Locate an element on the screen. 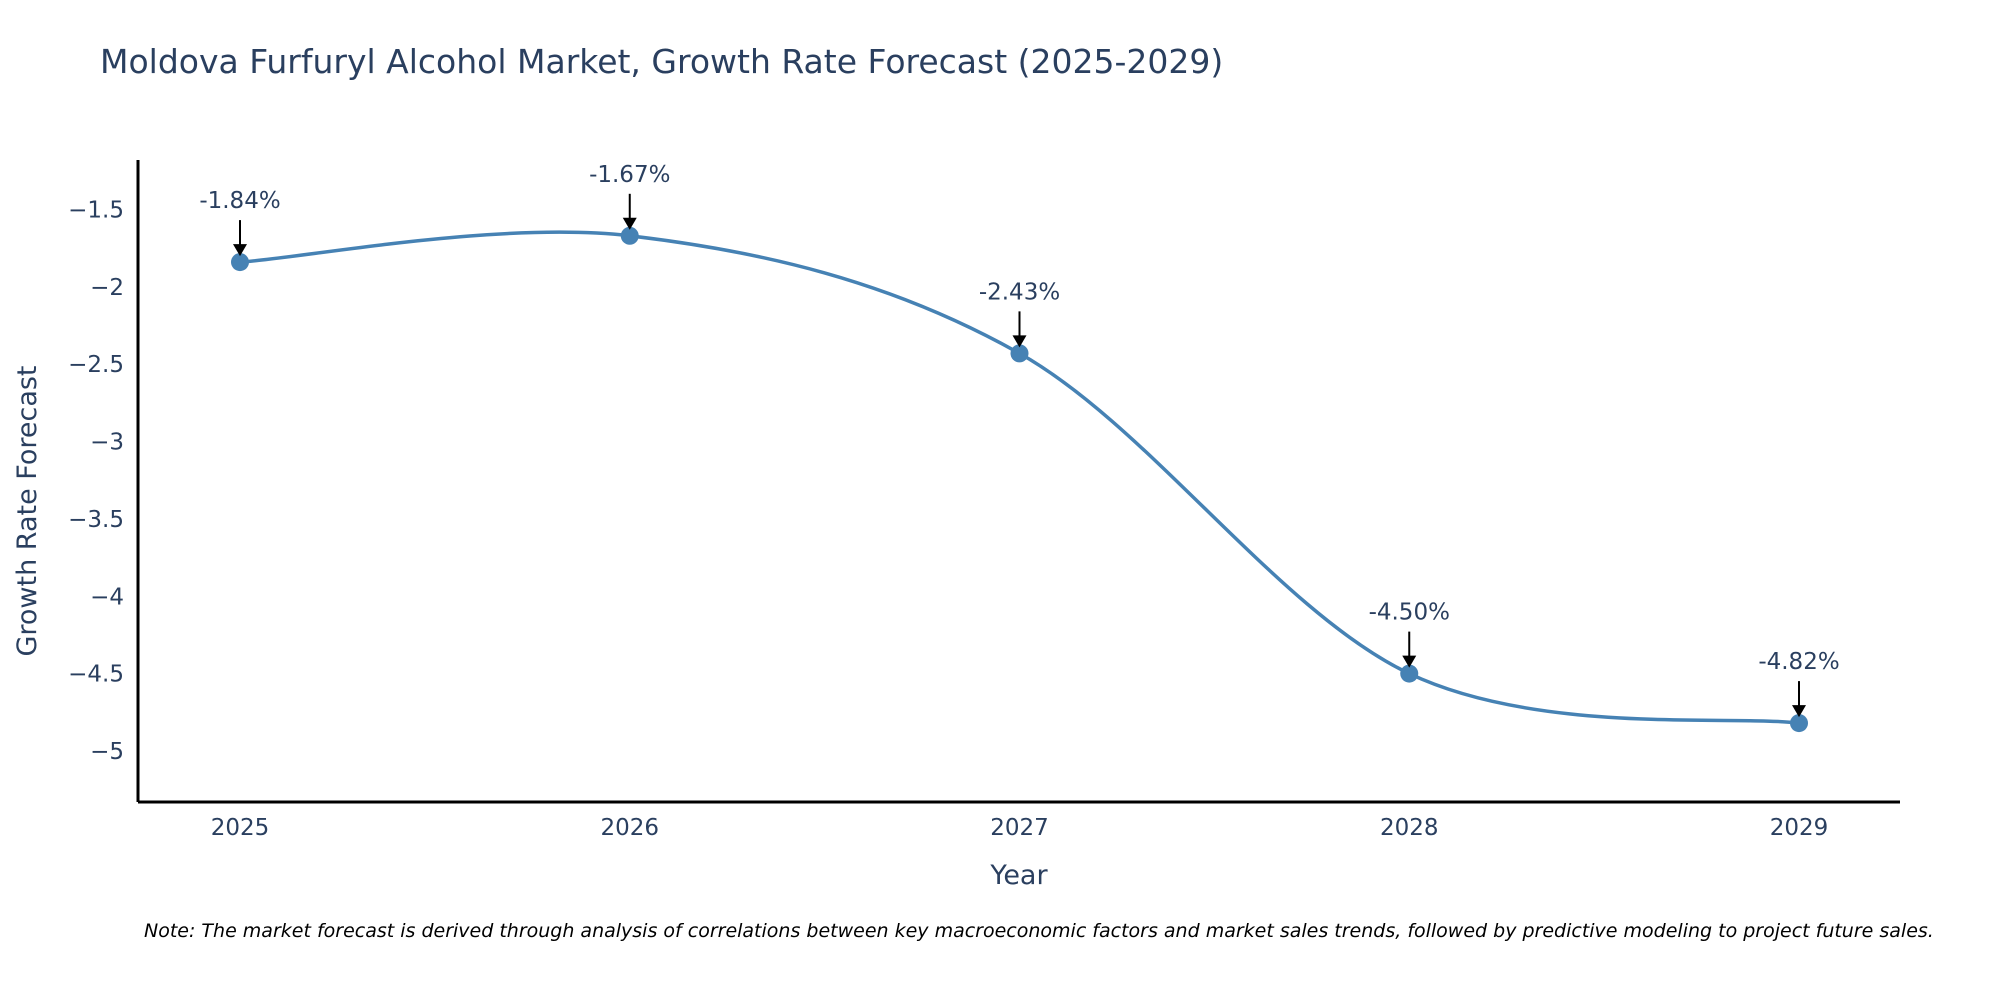 The width and height of the screenshot is (2000, 1005). y-tick-label: −2 is located at coordinates (107, 288).